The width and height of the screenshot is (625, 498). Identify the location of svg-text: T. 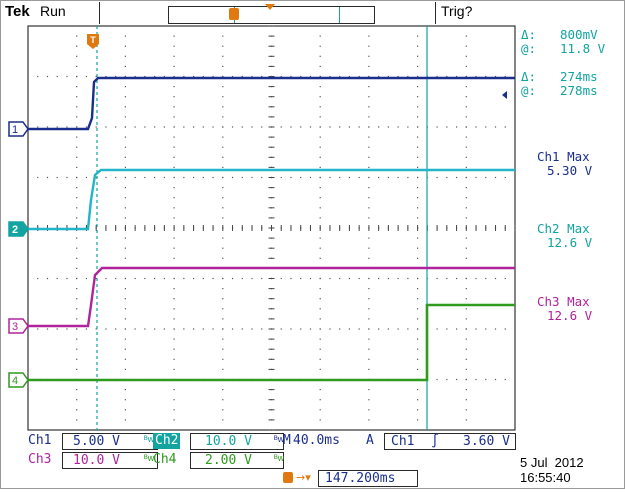
(93, 40).